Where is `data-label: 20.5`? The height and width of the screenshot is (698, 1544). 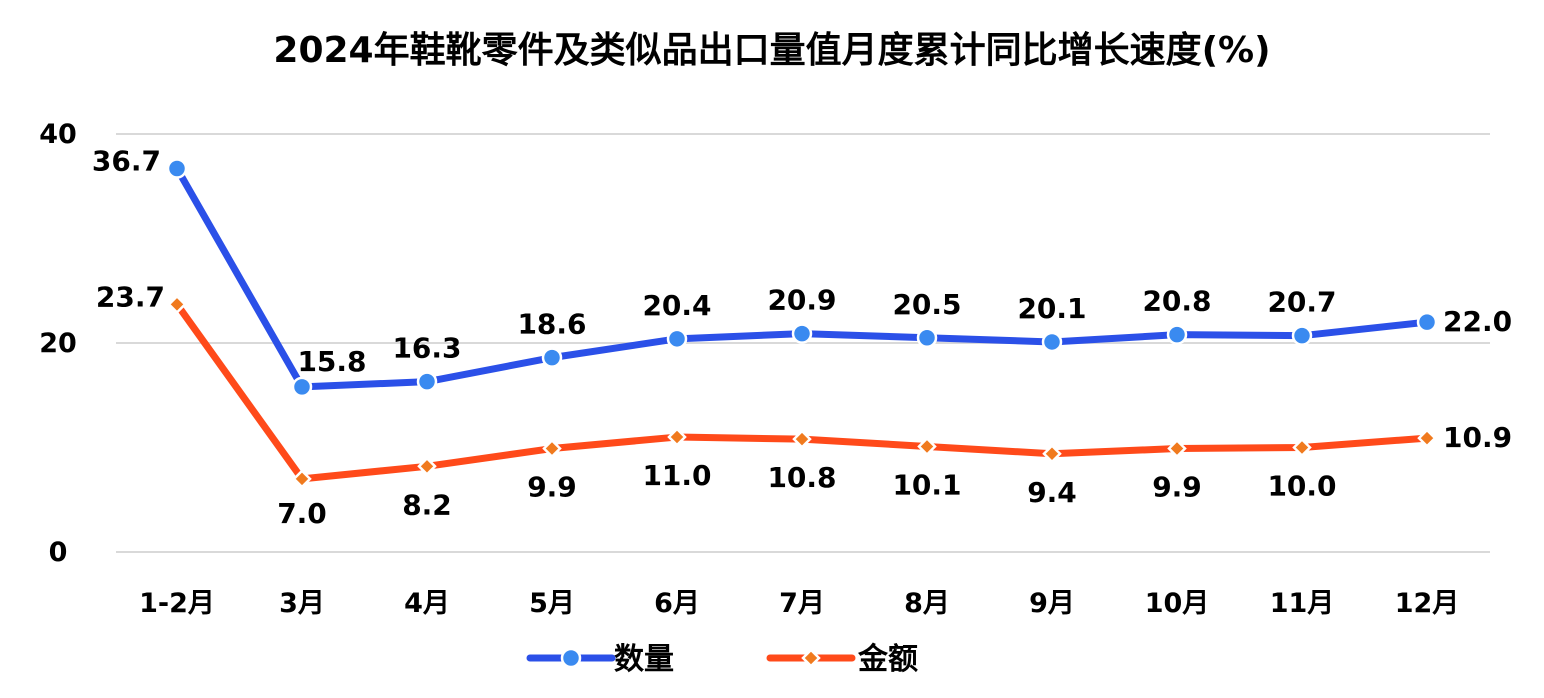
data-label: 20.5 is located at coordinates (926, 304).